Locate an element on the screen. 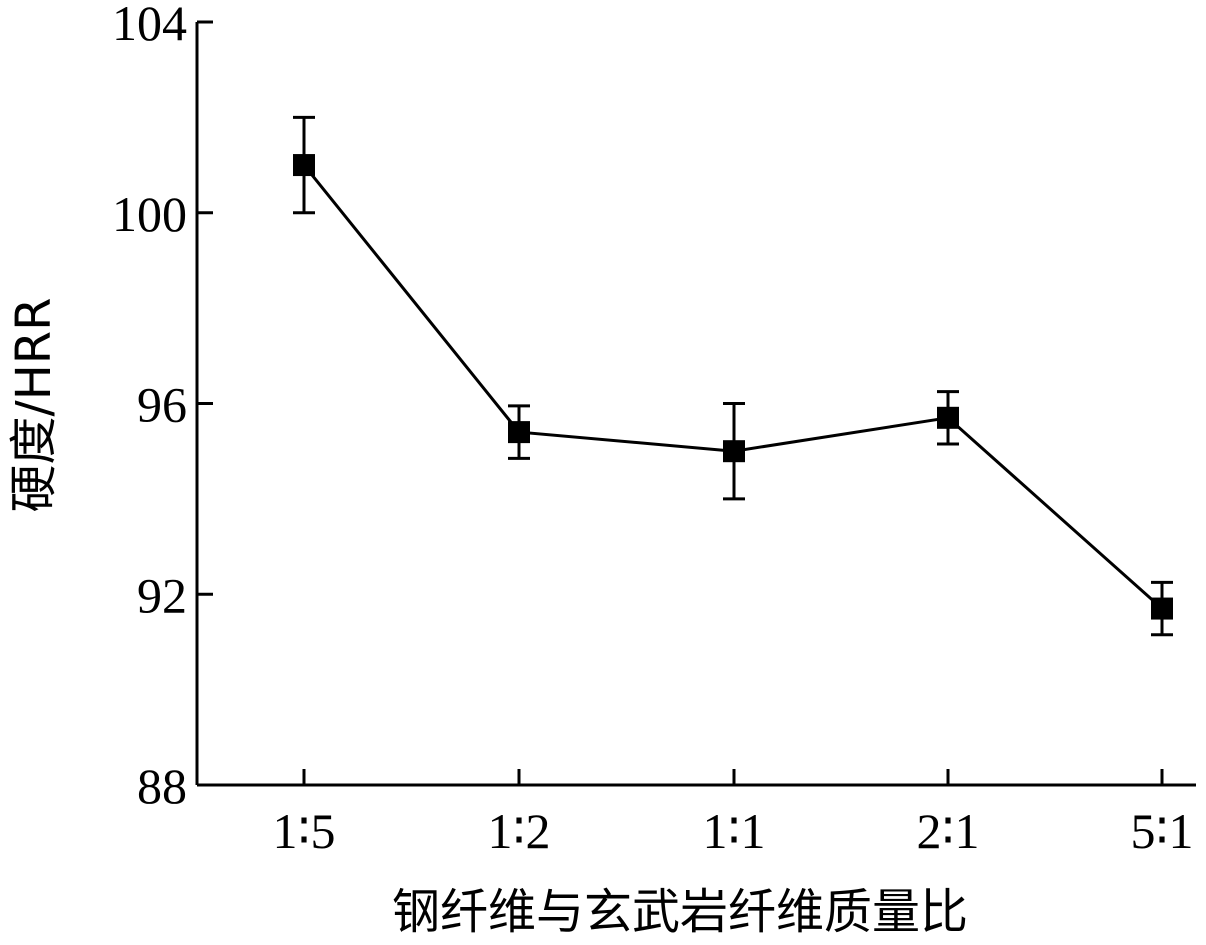  y-tick-label: 88 is located at coordinates (162, 786).